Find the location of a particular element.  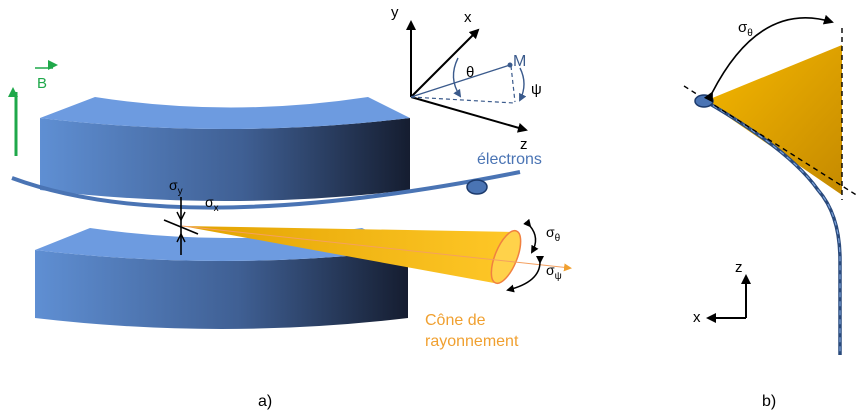

panel-b-axis-z-label: z is located at coordinates (739, 267).